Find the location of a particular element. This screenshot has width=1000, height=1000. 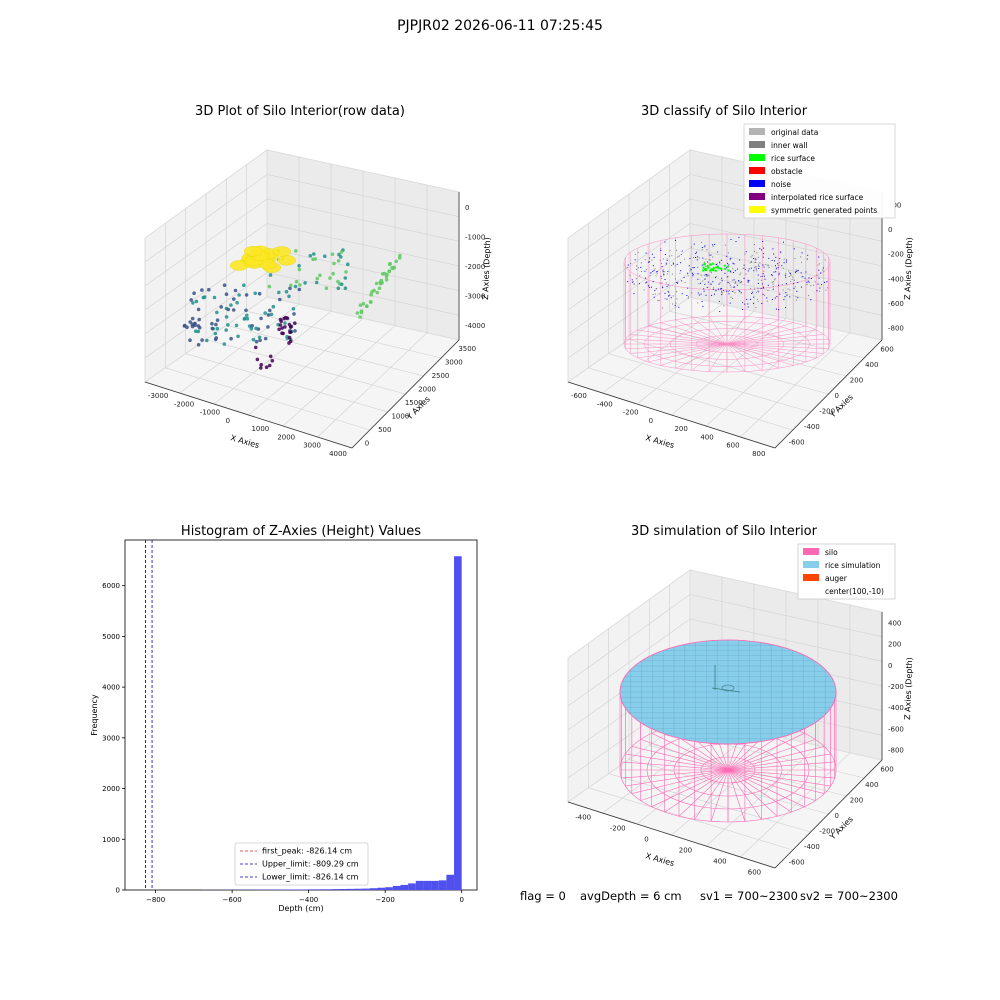

legend-label: Upper_limit: -809.29 cm is located at coordinates (310, 864).